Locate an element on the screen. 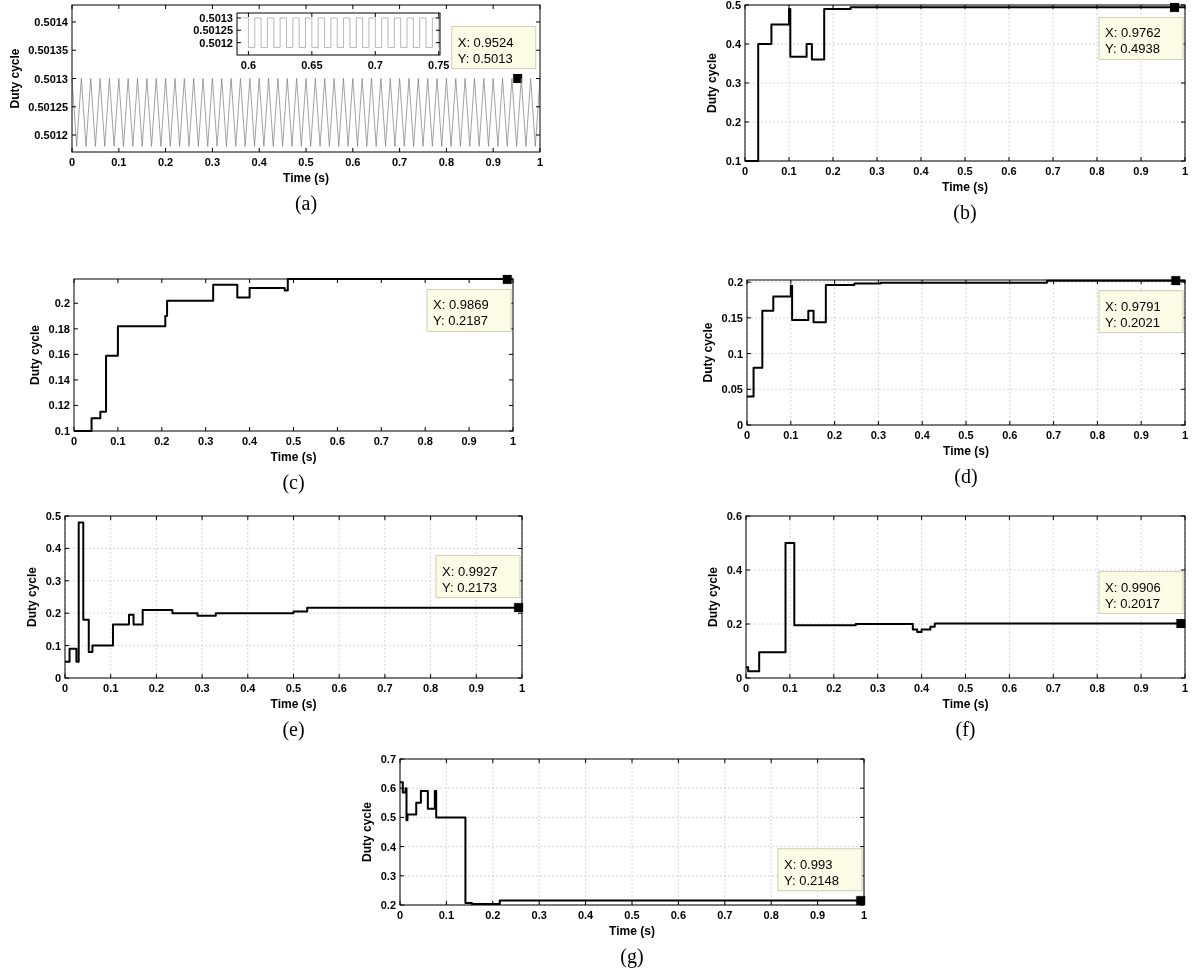 This screenshot has width=1200, height=971. y-tick-label: 0.14 is located at coordinates (59, 379).